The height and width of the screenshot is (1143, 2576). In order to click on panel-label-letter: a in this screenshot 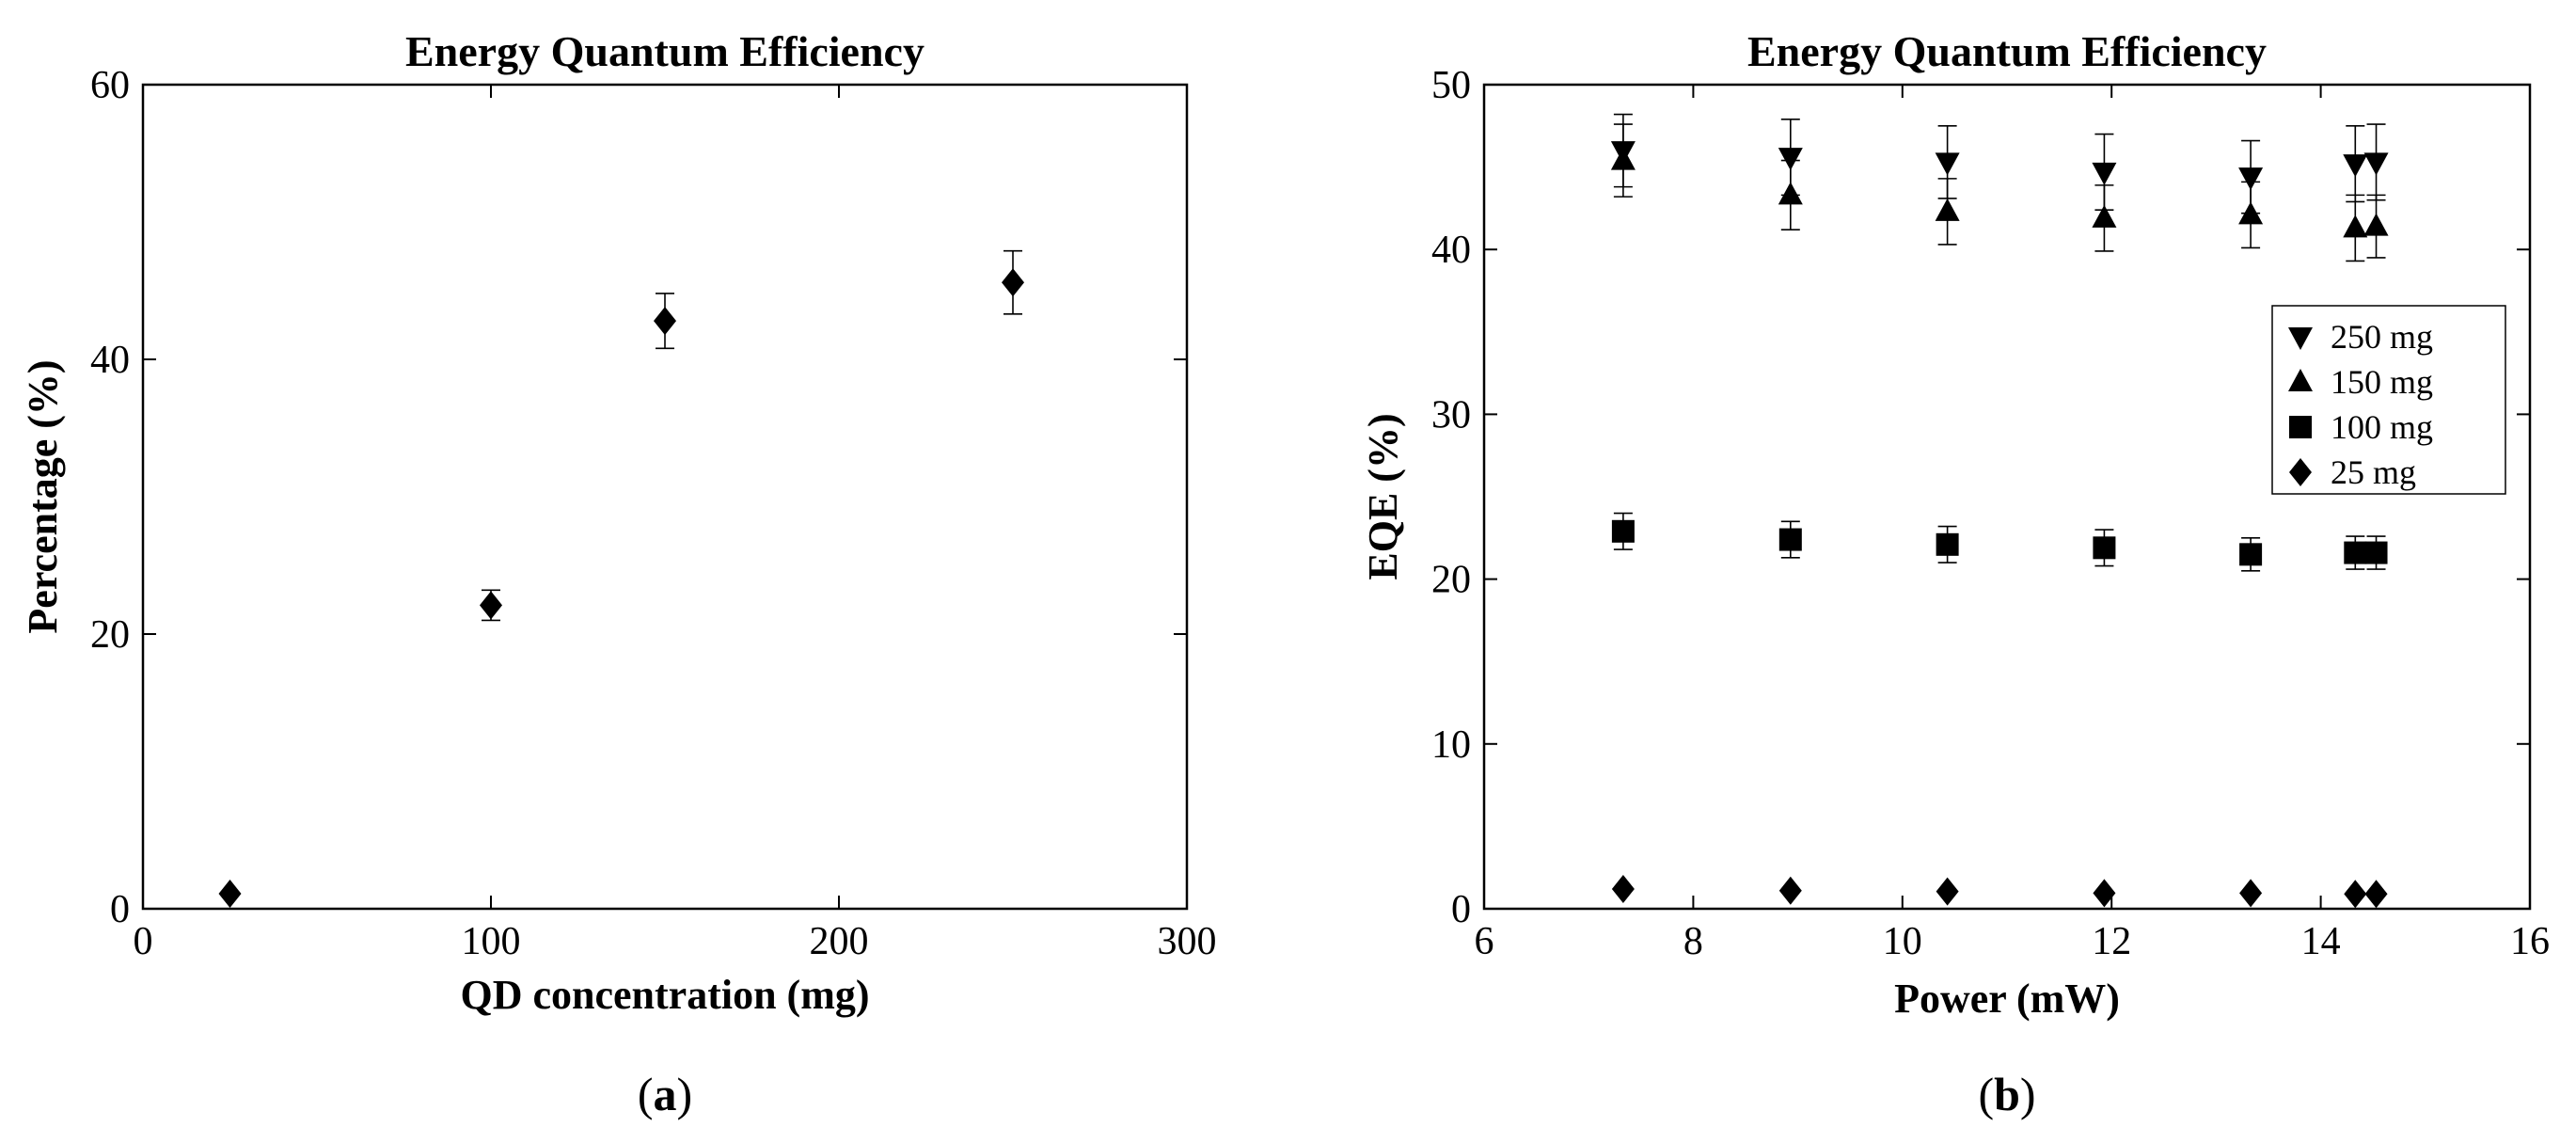, I will do `click(665, 1094)`.